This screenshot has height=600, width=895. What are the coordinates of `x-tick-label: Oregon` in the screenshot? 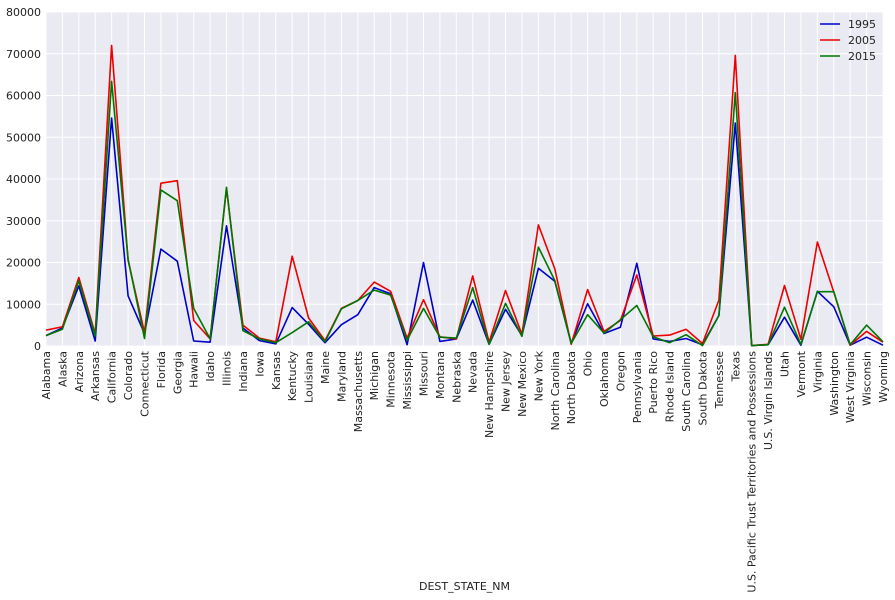 It's located at (620, 371).